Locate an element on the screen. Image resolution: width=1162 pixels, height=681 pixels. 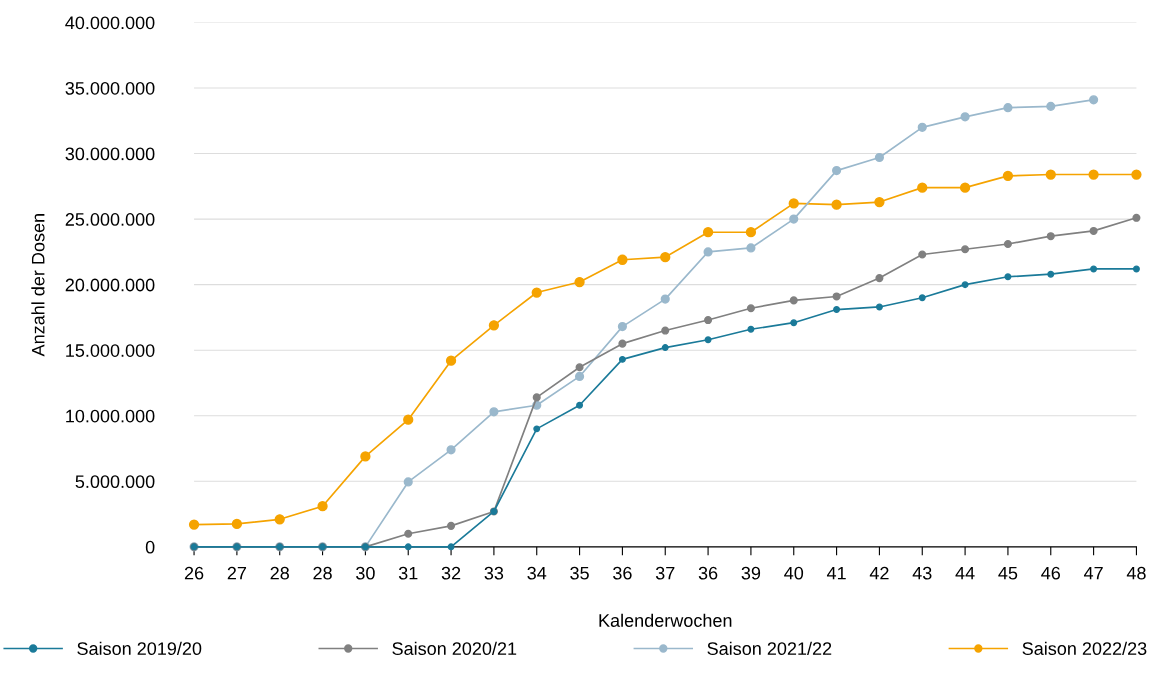
legend-label: Saison 2019/20 is located at coordinates (139, 648).